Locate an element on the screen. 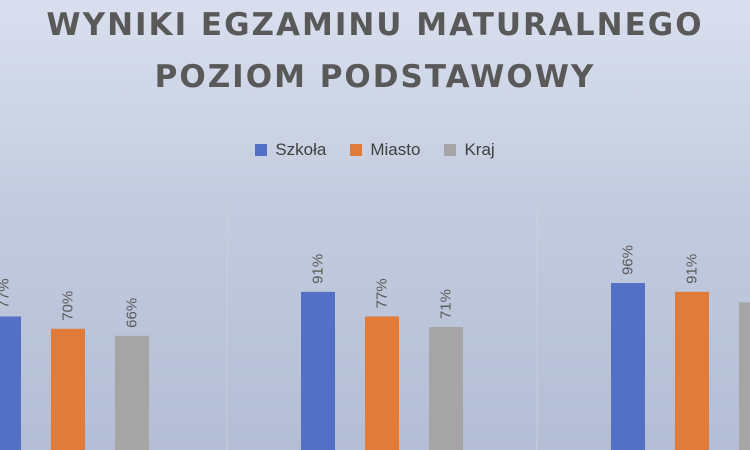 The width and height of the screenshot is (750, 450). data-label-miasto-group-2: 77% is located at coordinates (382, 293).